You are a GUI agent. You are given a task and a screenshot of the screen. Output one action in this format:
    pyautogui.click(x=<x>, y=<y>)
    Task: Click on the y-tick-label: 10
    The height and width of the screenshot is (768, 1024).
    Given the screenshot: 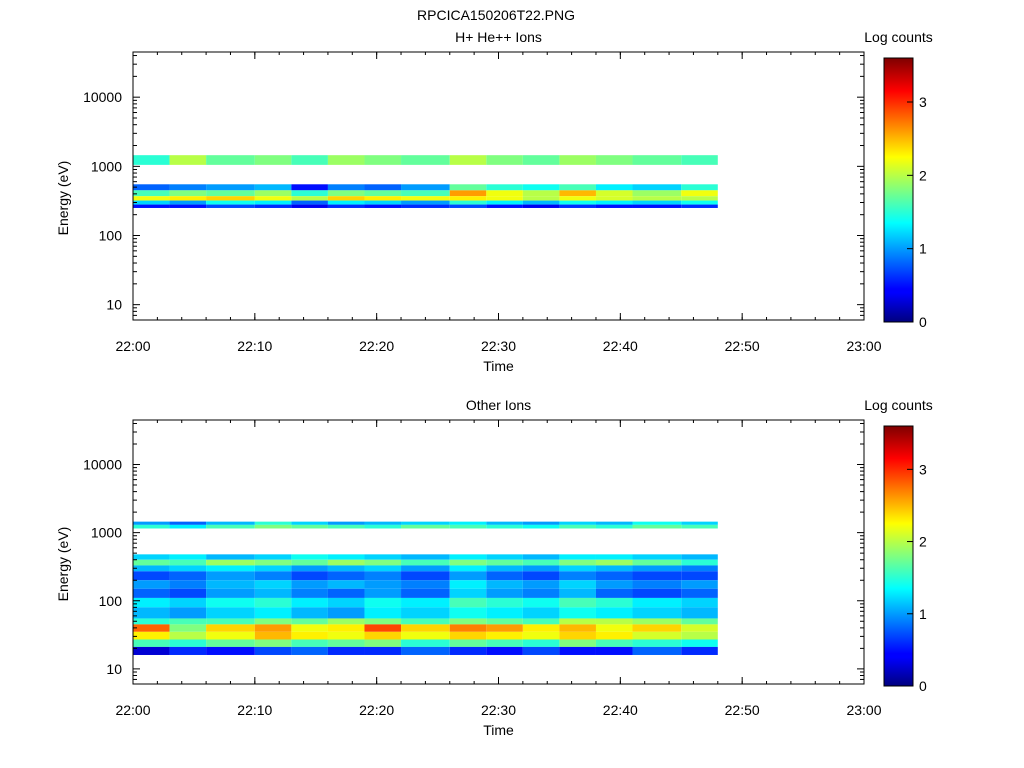 What is the action you would take?
    pyautogui.click(x=114, y=305)
    